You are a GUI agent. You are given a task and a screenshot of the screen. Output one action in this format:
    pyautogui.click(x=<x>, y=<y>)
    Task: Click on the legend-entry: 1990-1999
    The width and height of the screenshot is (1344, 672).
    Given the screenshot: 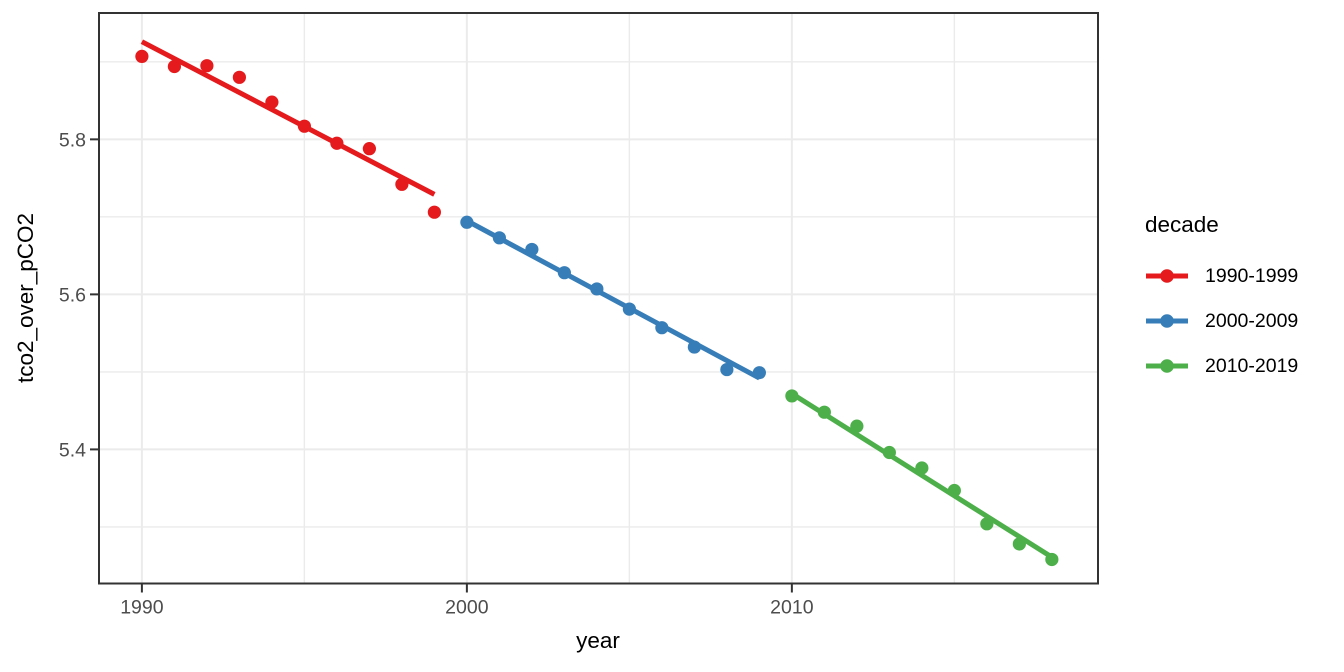 What is the action you would take?
    pyautogui.click(x=1222, y=275)
    